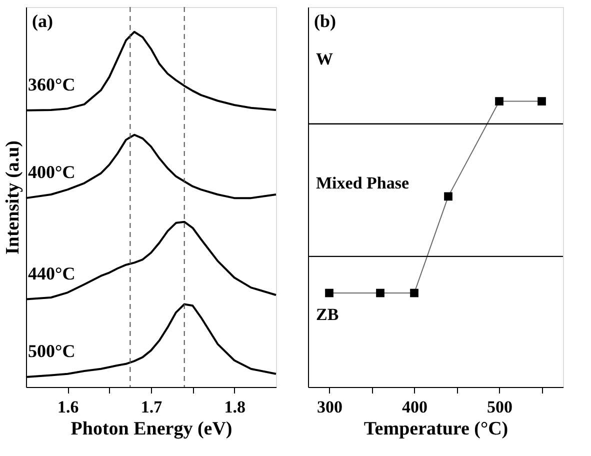 Image resolution: width=591 pixels, height=456 pixels. I want to click on series-label: 360°C, so click(52, 84).